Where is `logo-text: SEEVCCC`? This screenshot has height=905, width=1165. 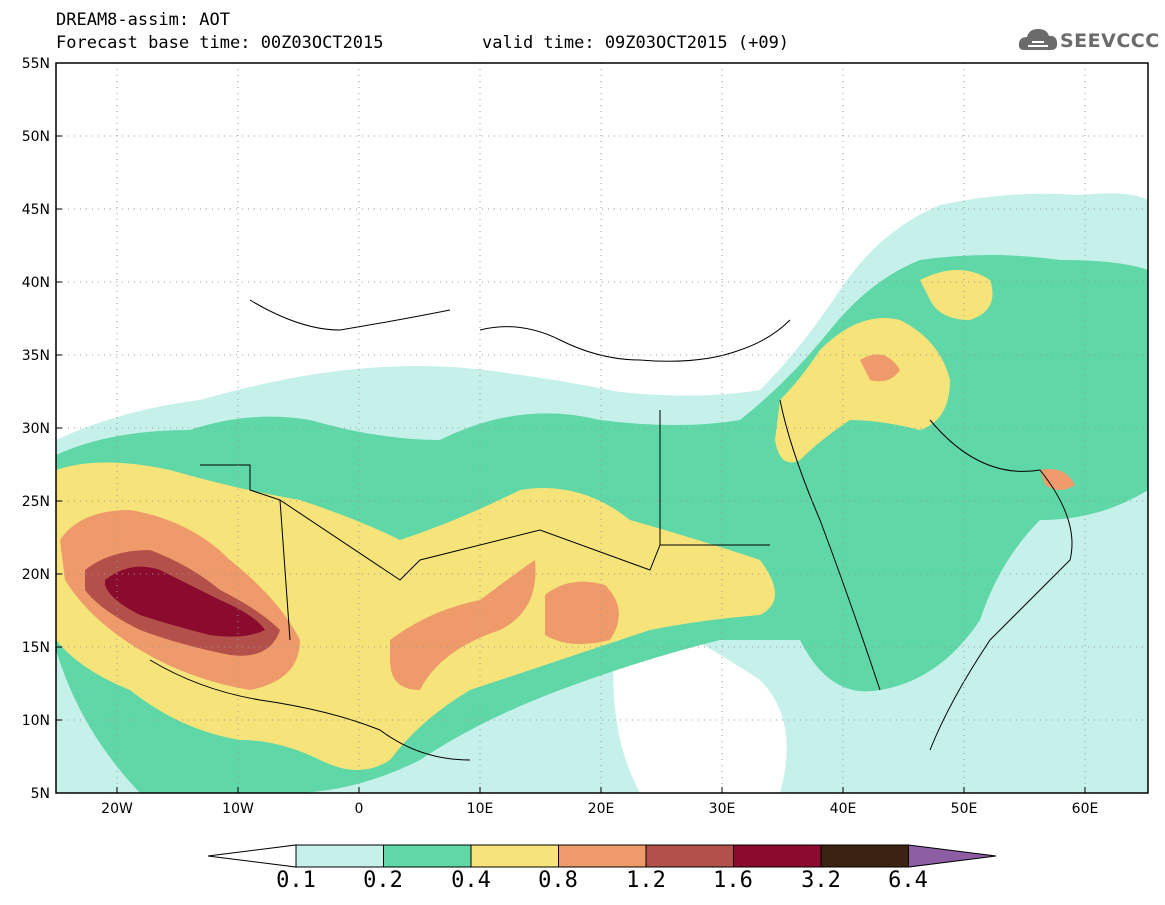 logo-text: SEEVCCC is located at coordinates (1110, 41).